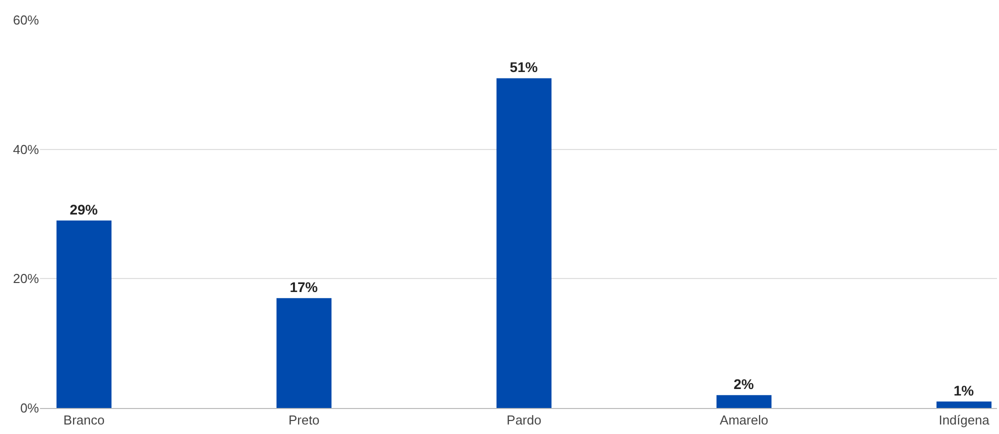 The height and width of the screenshot is (434, 999). I want to click on y-tick-label: 0%, so click(30, 408).